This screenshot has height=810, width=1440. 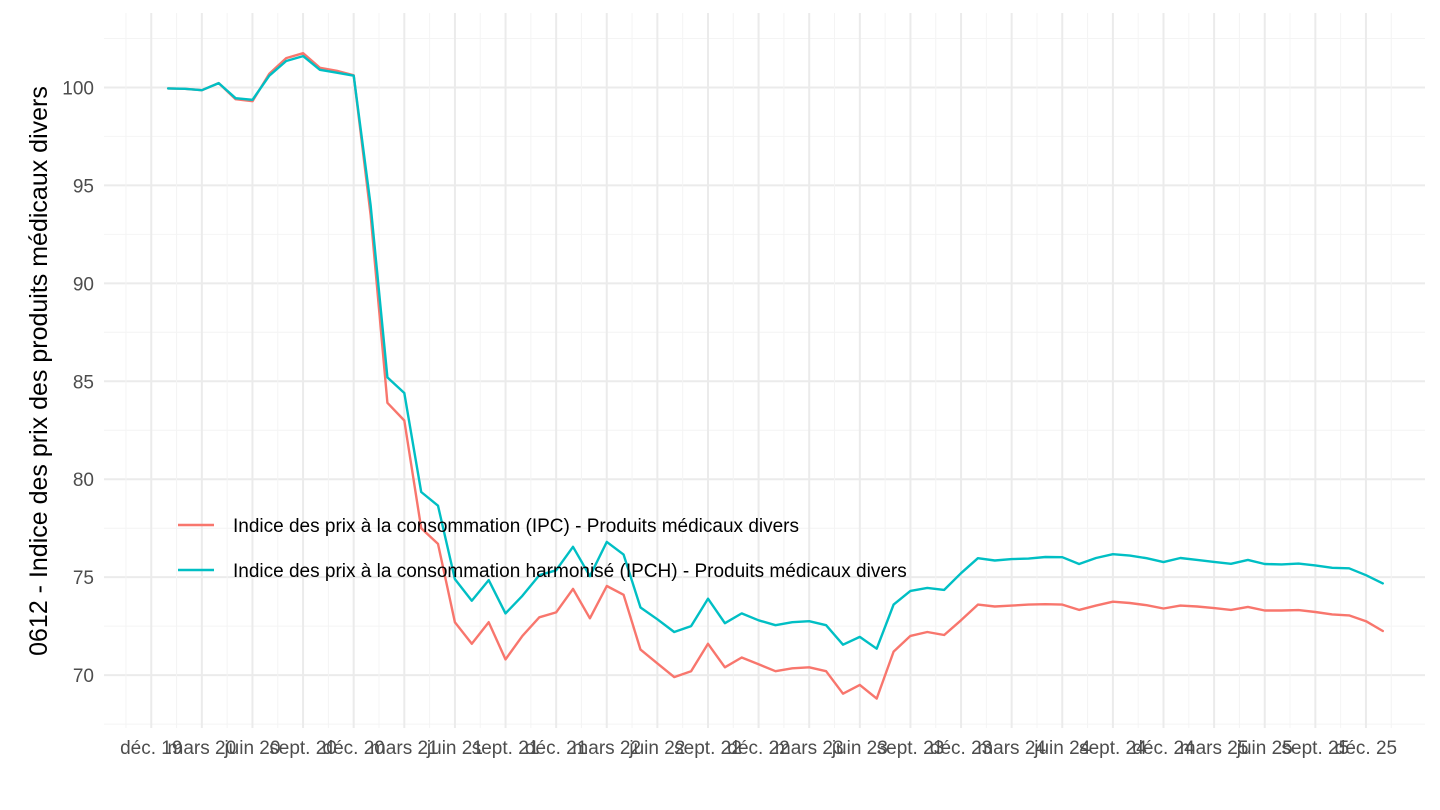 I want to click on x-tick-label: sept. 21, so click(x=506, y=748).